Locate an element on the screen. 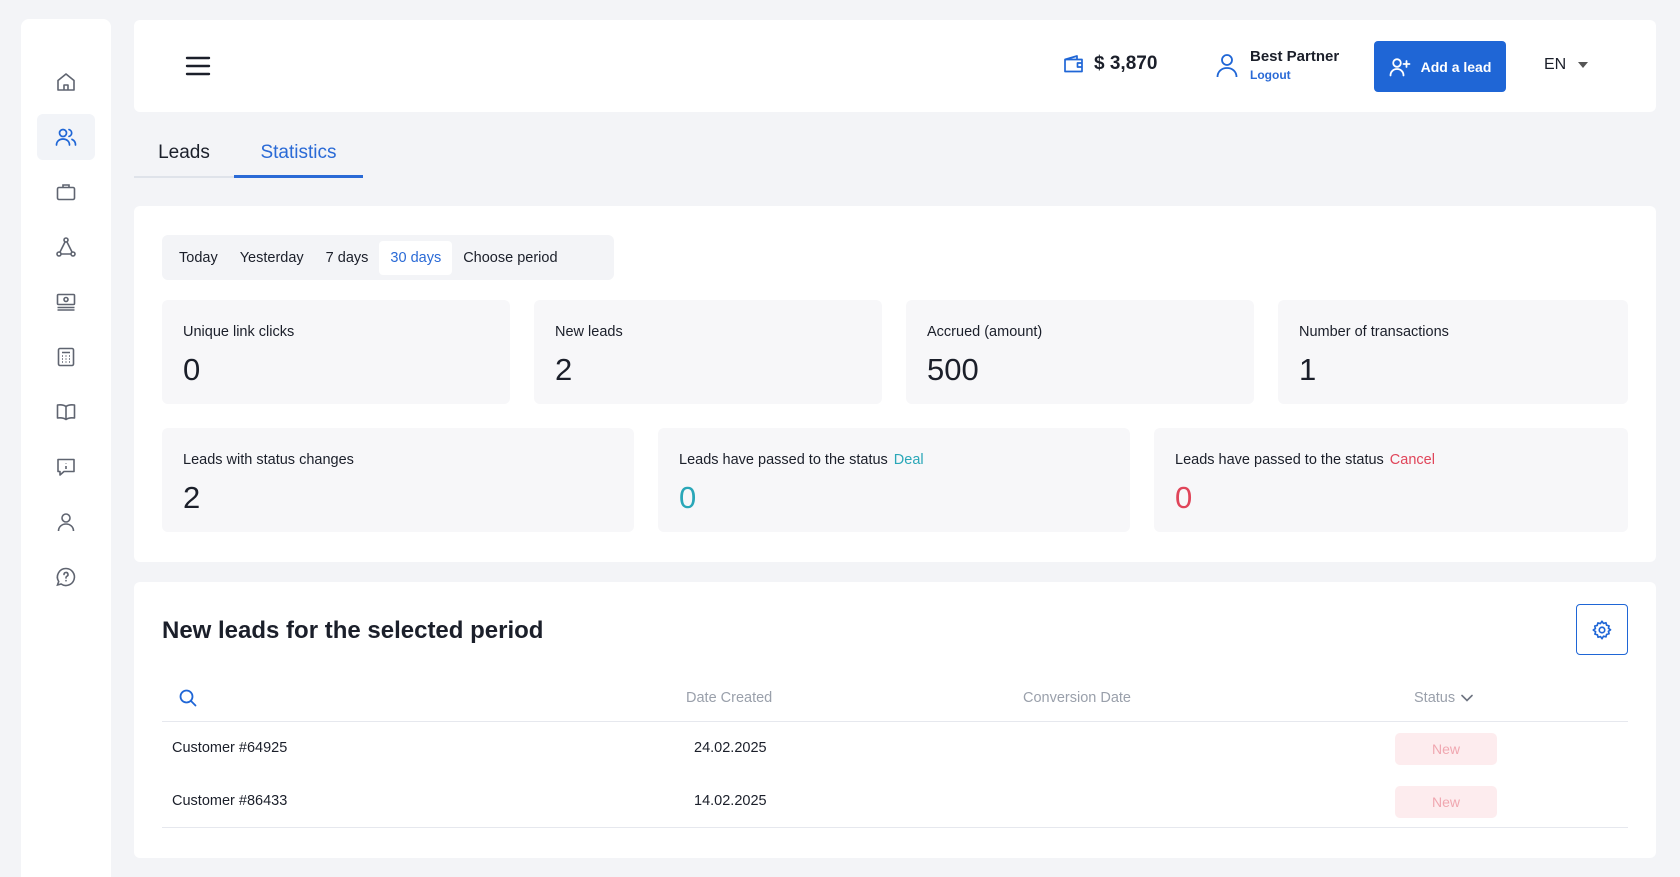 The height and width of the screenshot is (877, 1680). balance: $ 3,870 is located at coordinates (1109, 64).